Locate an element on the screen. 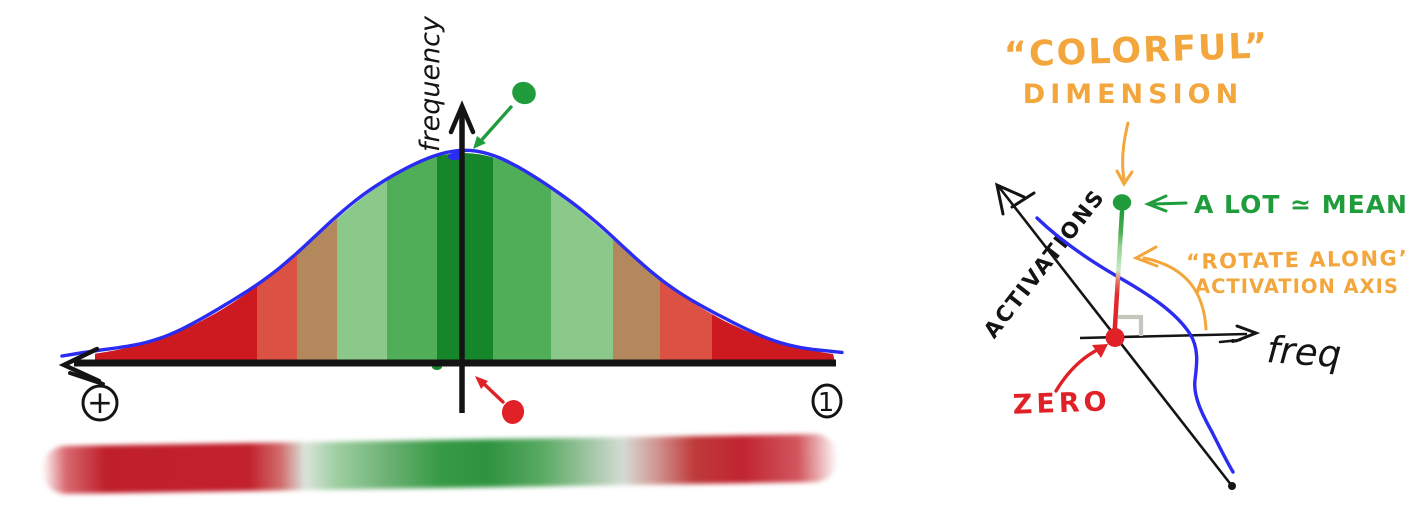 The height and width of the screenshot is (512, 1406). one-symbol: 1 is located at coordinates (826, 403).